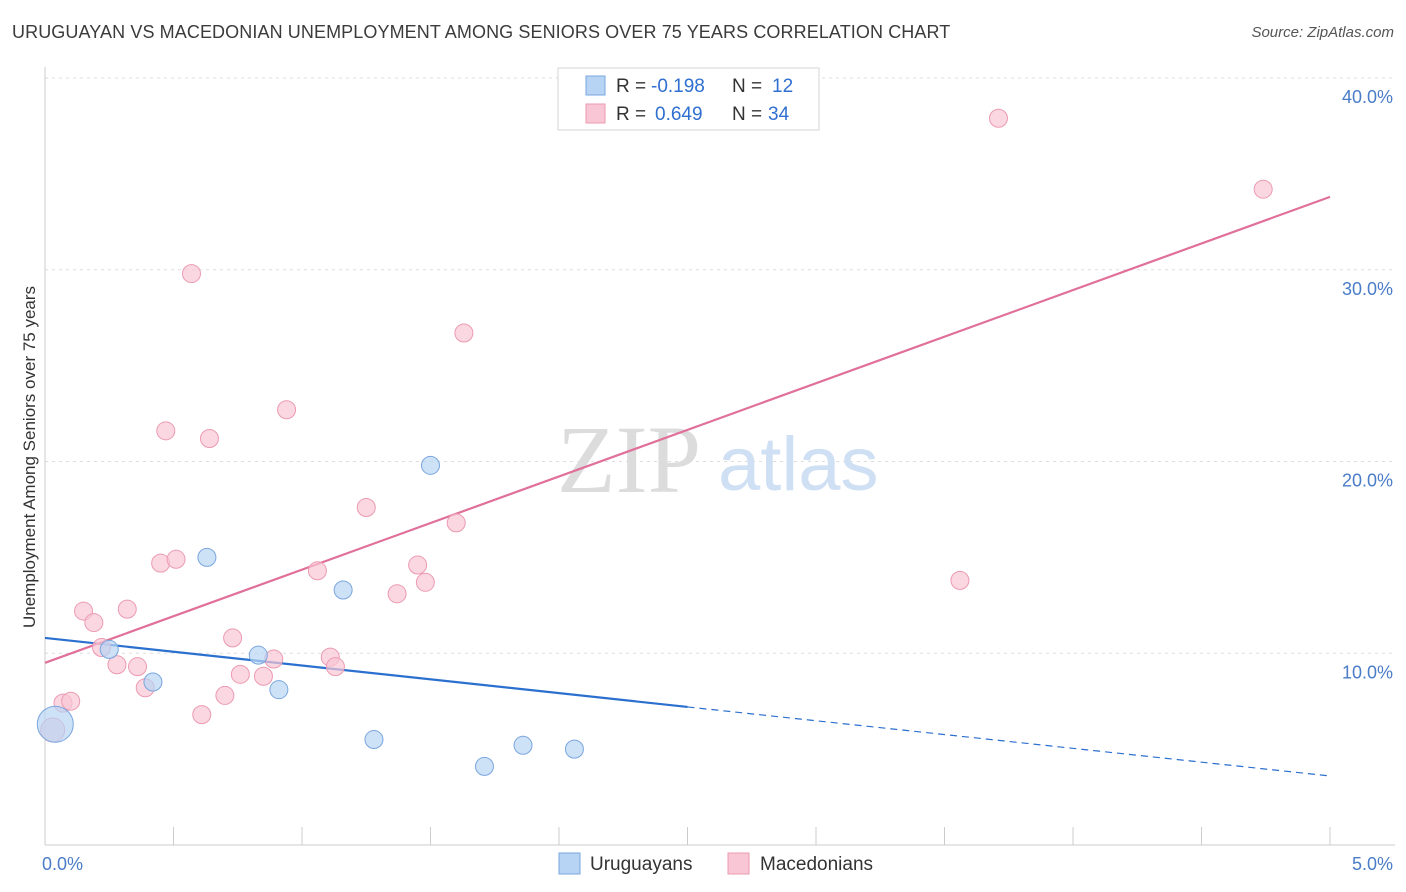 The width and height of the screenshot is (1406, 892). Describe the element at coordinates (1322, 32) in the screenshot. I see `source-label: Source: ZipAtlas.com` at that location.